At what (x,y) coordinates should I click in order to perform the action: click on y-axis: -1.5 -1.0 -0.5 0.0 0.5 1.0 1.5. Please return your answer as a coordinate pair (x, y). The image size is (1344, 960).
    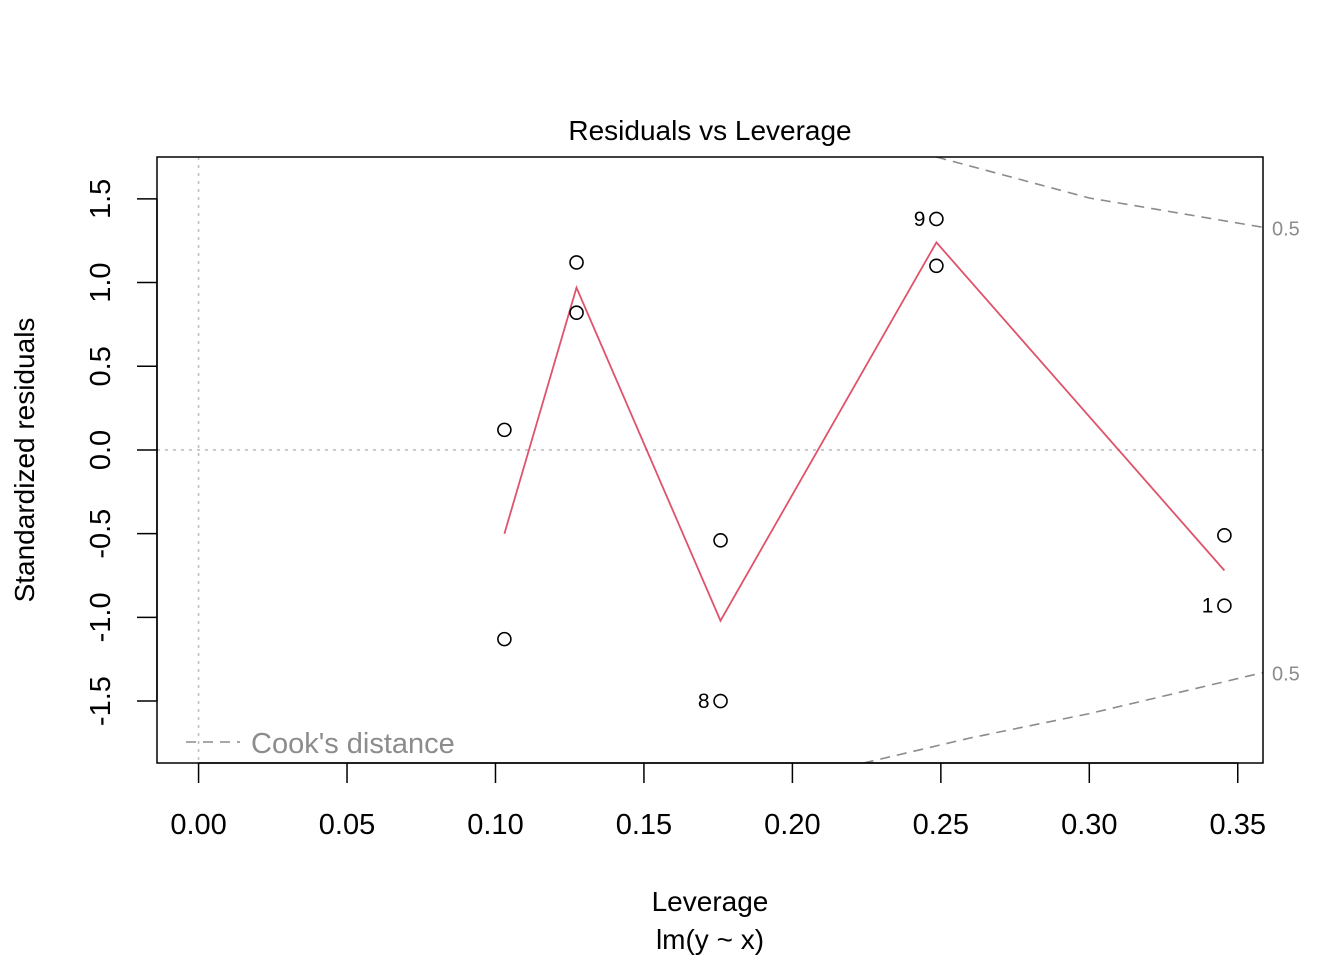
    Looking at the image, I should click on (121, 452).